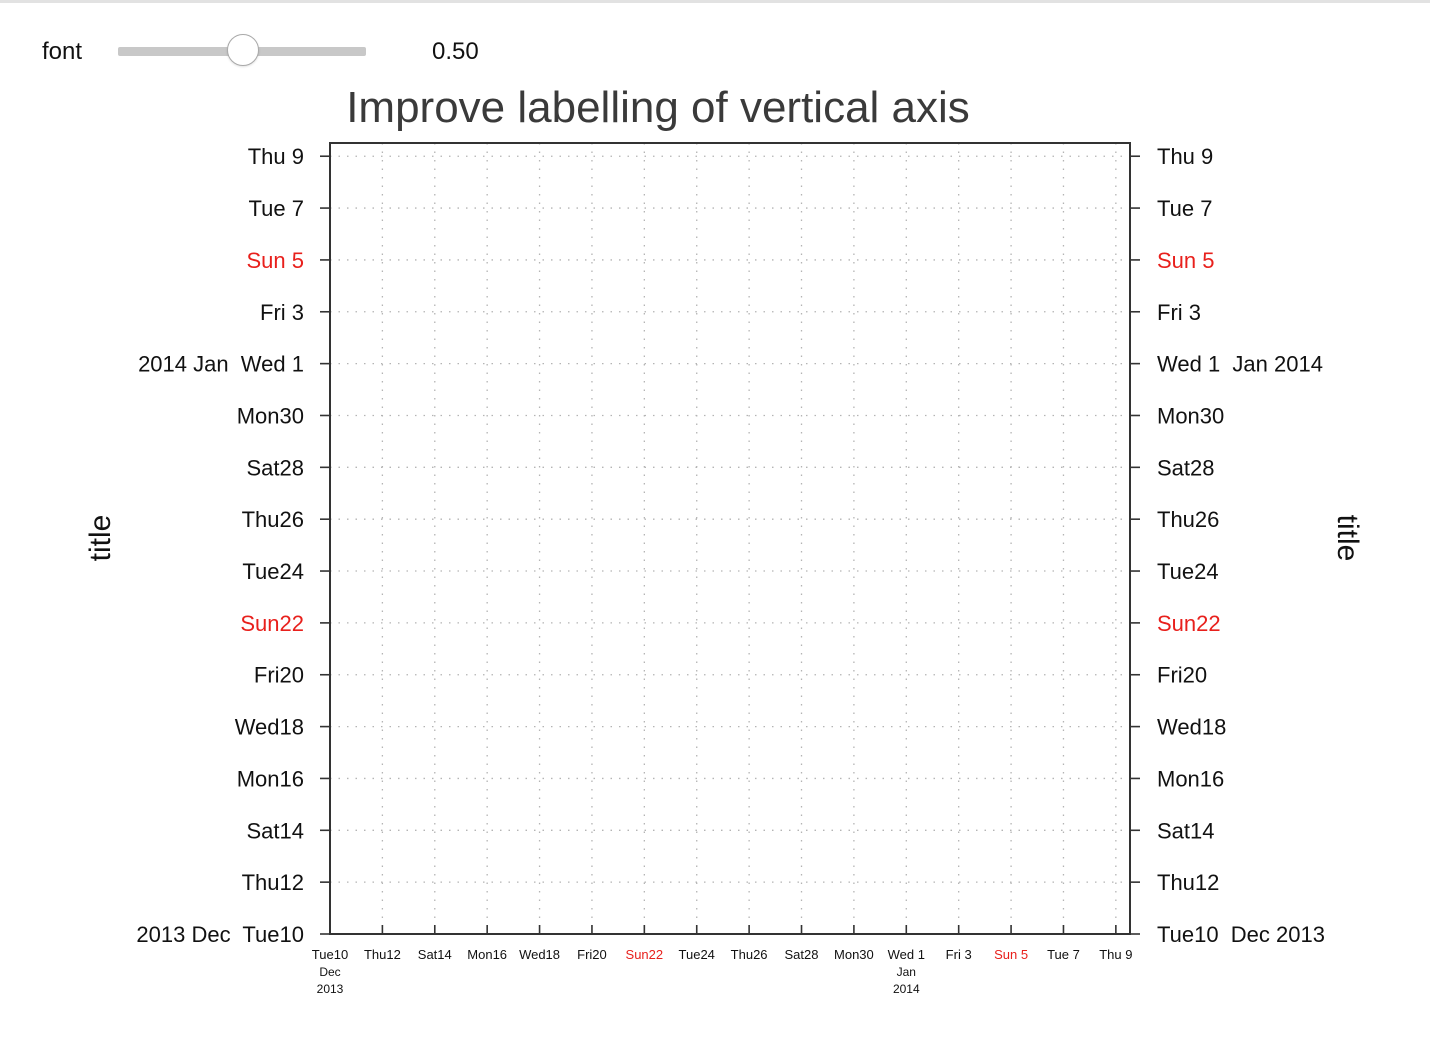 The image size is (1430, 1056). I want to click on y-tick-label-right: Thu12, so click(1188, 882).